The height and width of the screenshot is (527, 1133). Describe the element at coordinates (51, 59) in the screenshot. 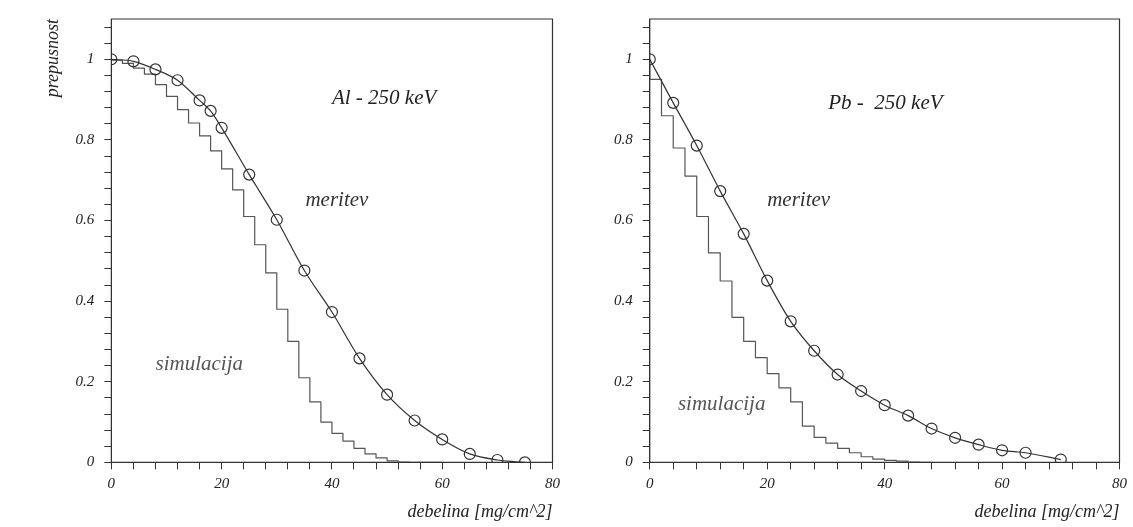

I see `y-axis-title: prepusnost` at that location.